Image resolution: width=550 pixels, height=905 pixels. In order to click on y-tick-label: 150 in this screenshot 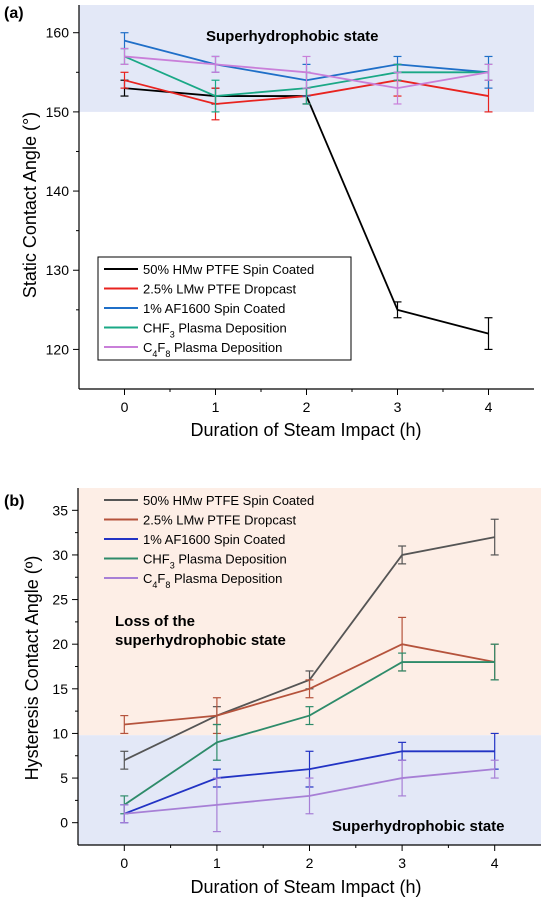, I will do `click(58, 112)`.